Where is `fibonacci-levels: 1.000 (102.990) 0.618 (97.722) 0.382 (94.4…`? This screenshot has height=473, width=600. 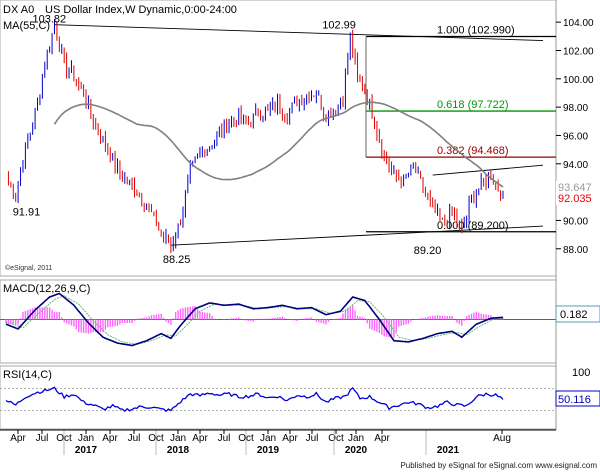 fibonacci-levels: 1.000 (102.990) 0.618 (97.722) 0.382 (94.4… is located at coordinates (460, 128).